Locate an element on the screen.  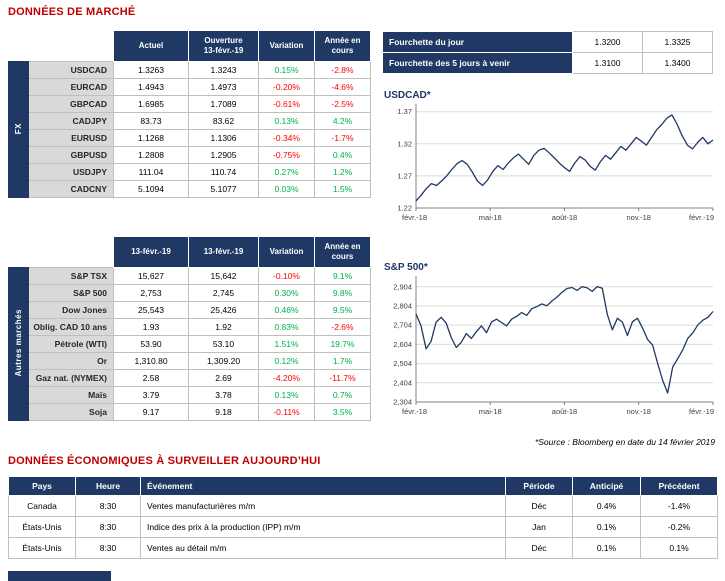
row-label: EURUSD is located at coordinates (71, 138).